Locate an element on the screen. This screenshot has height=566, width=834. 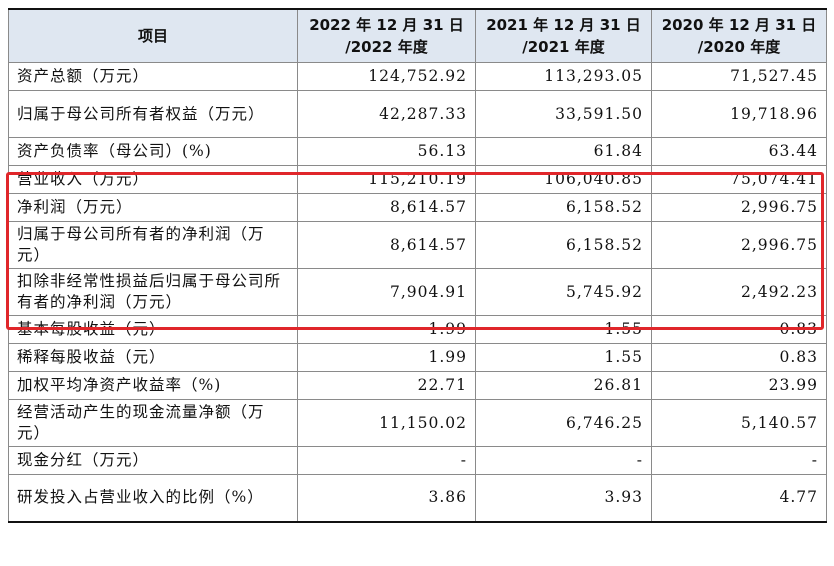
cell-2020: - is located at coordinates (739, 460).